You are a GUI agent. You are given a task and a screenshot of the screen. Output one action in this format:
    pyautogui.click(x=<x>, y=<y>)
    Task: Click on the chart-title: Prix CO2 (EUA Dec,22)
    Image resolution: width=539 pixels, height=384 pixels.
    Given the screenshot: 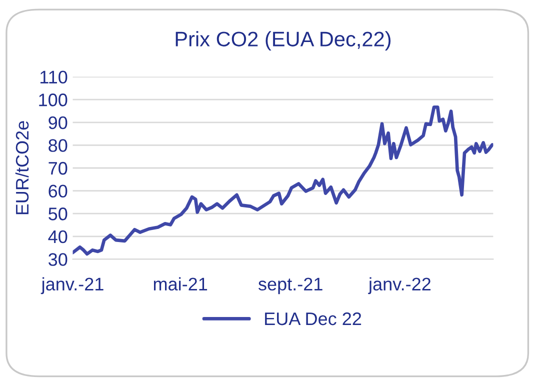 What is the action you would take?
    pyautogui.click(x=283, y=41)
    